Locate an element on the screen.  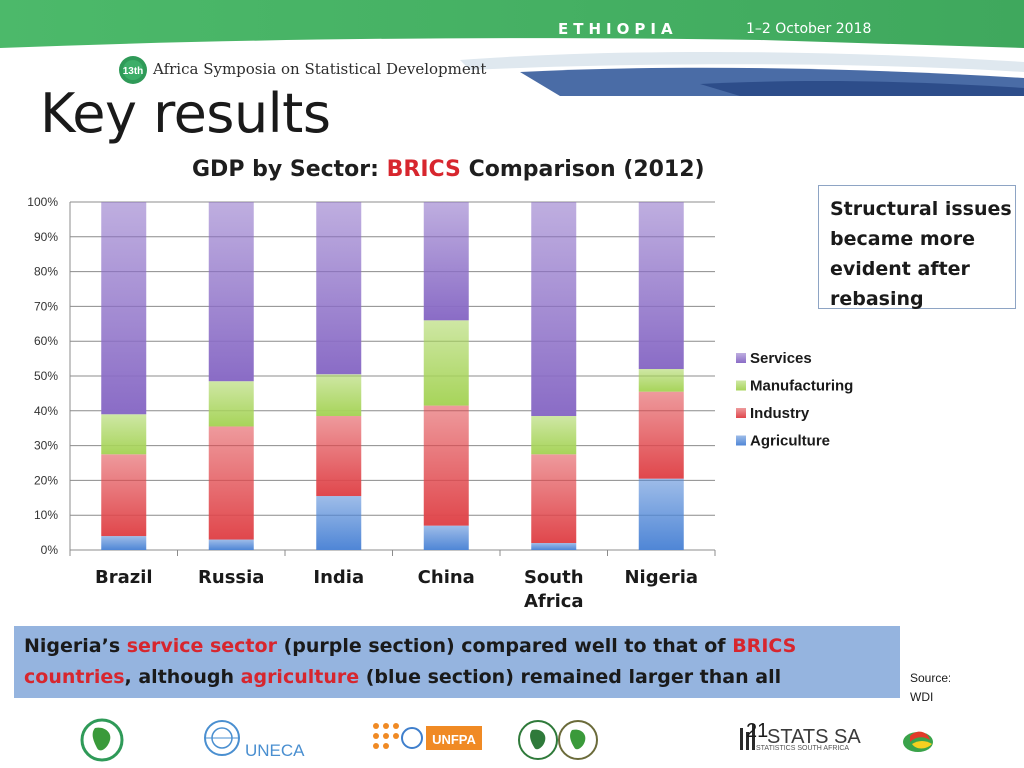
bar-manufacturing-russia is located at coordinates (231, 404).